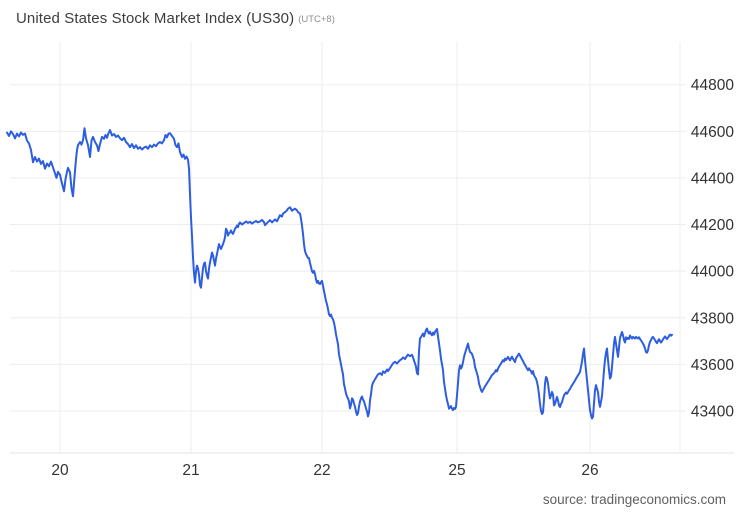 The width and height of the screenshot is (740, 513). I want to click on y-axis-tick-label: 43600, so click(712, 365).